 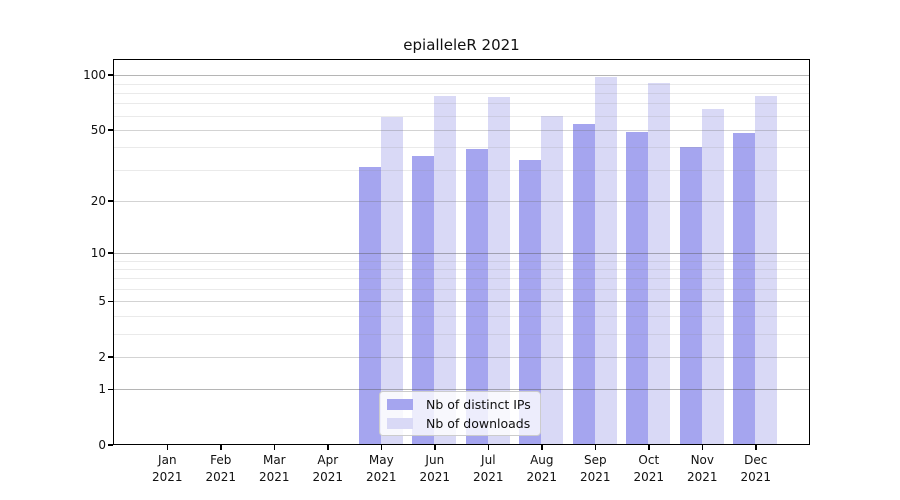 What do you see at coordinates (702, 468) in the screenshot?
I see `x-tick-label-nov: Nov 2021` at bounding box center [702, 468].